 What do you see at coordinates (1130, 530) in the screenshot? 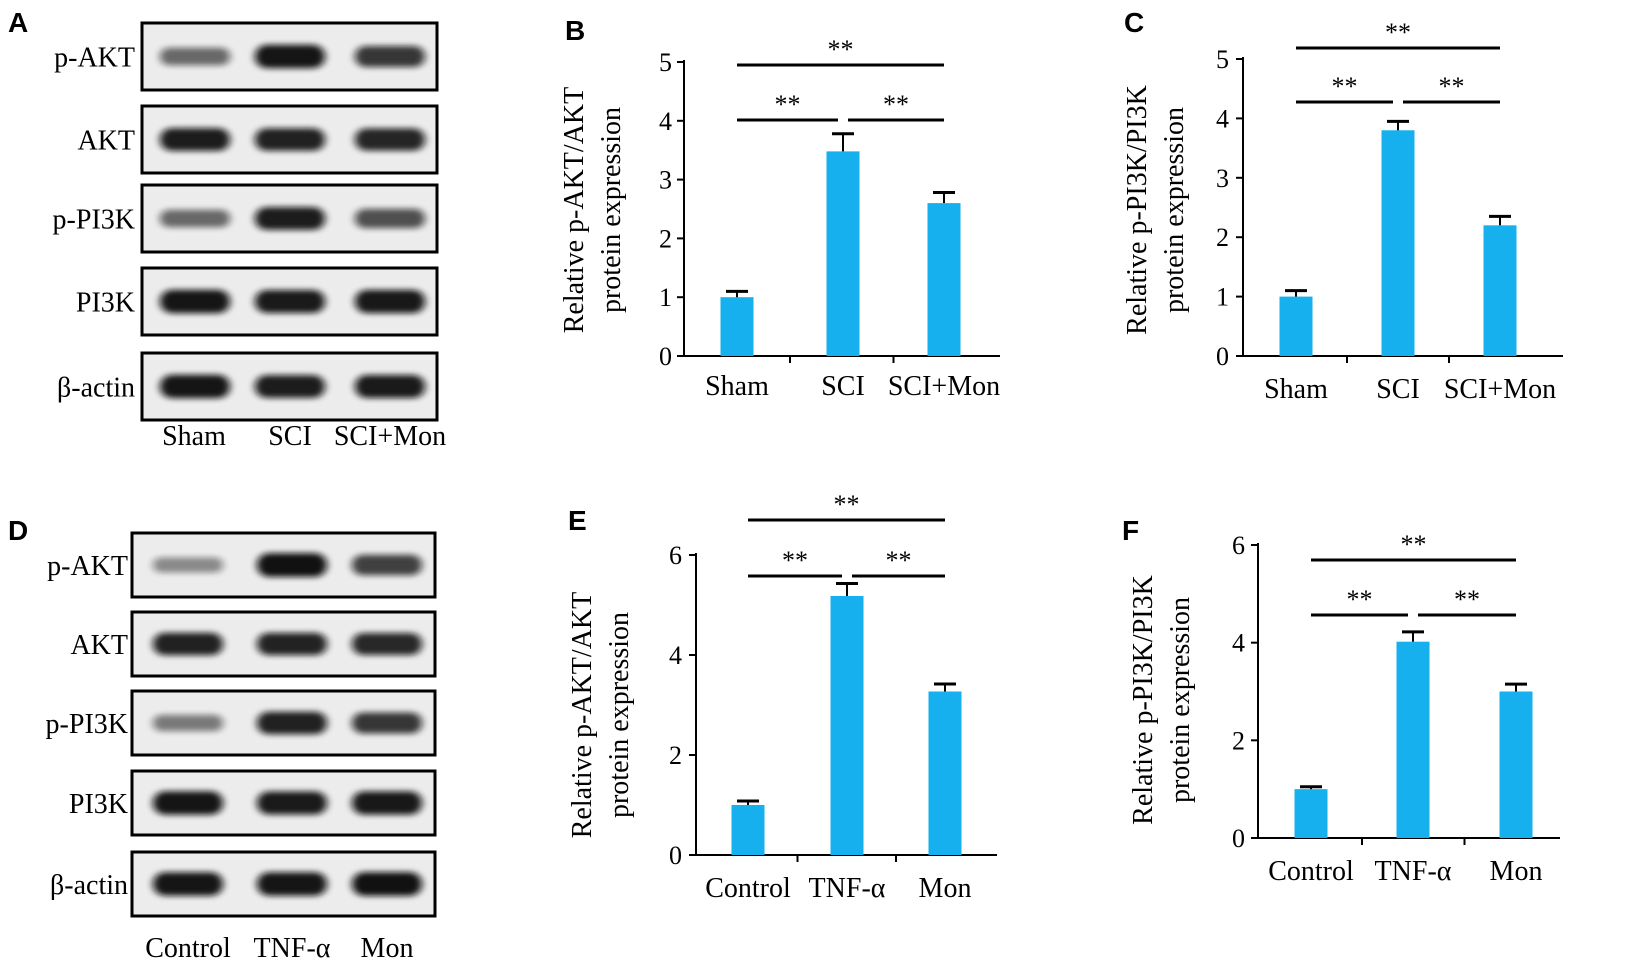
I see `panel-letter-f: F` at bounding box center [1130, 530].